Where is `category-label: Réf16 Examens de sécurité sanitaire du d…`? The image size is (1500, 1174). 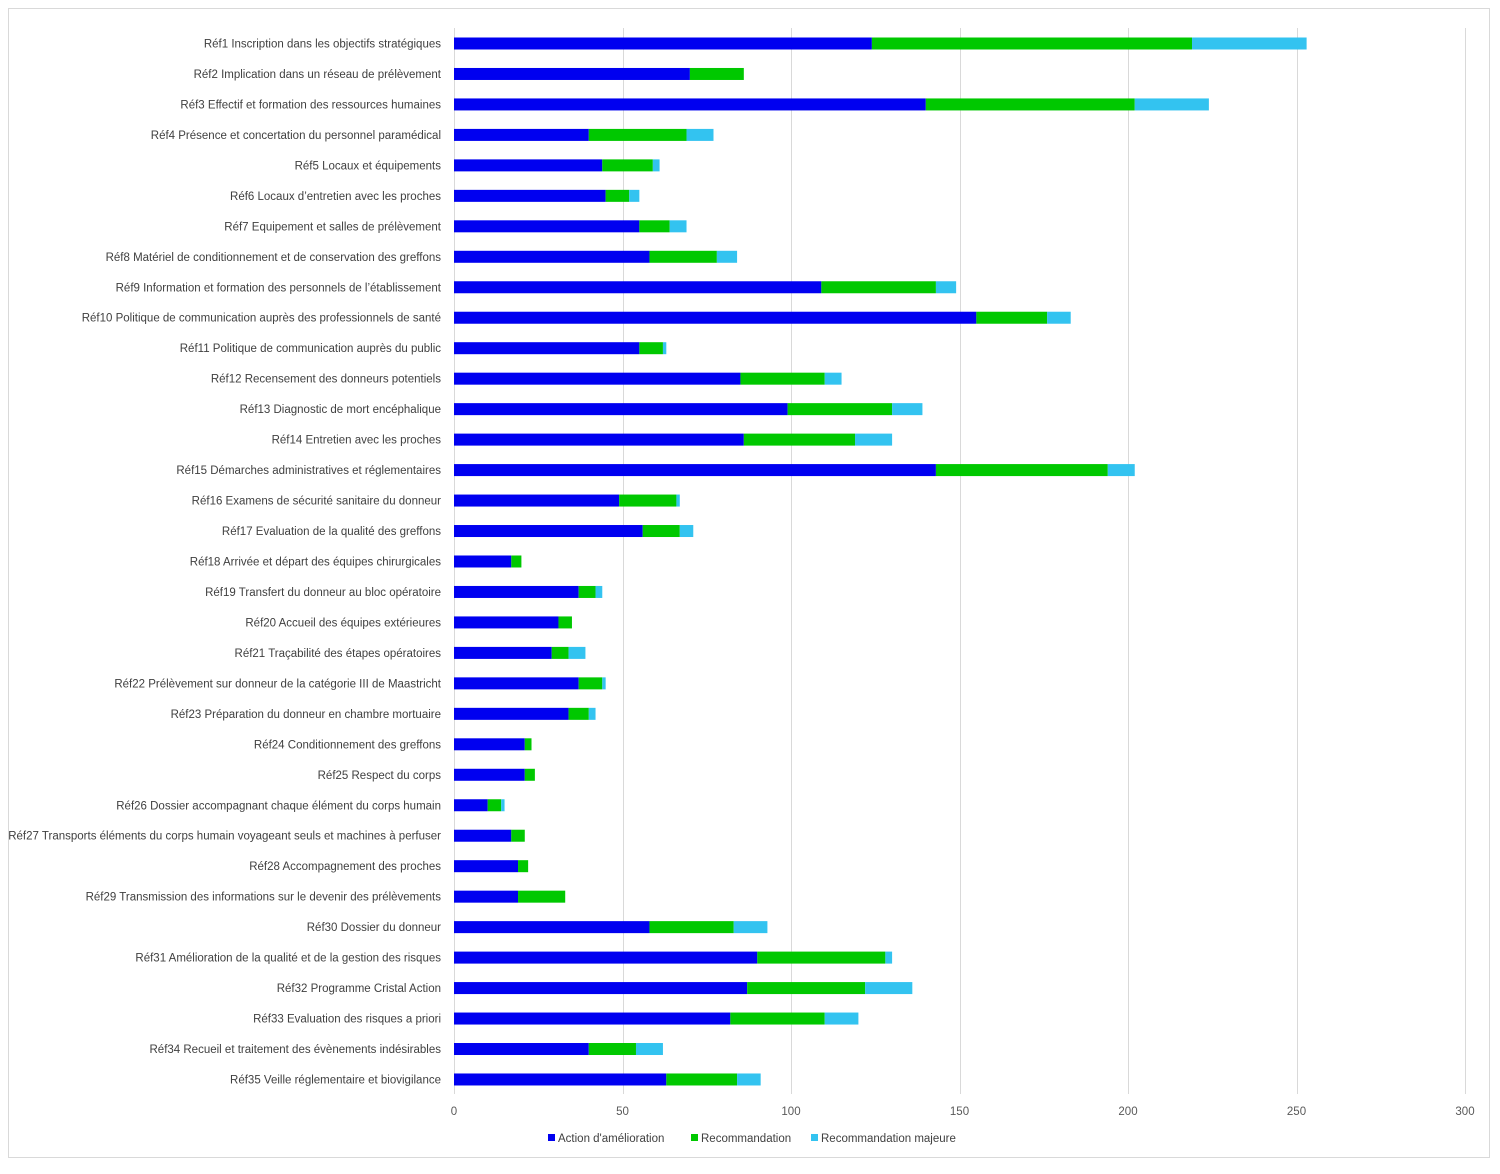 category-label: Réf16 Examens de sécurité sanitaire du d… is located at coordinates (316, 502).